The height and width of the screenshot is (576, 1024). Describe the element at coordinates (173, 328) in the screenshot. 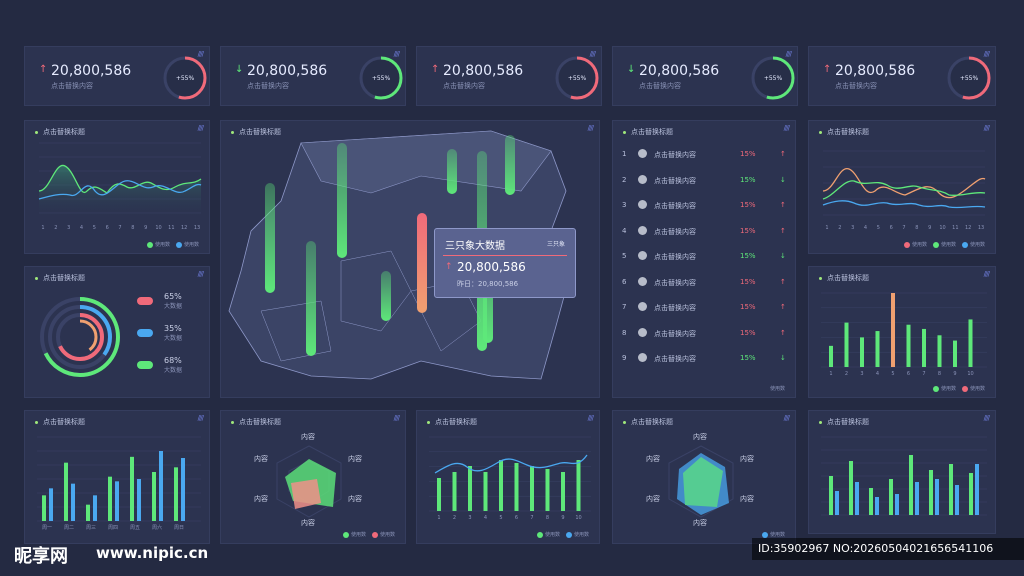

I see `donut-percent: 35%` at that location.